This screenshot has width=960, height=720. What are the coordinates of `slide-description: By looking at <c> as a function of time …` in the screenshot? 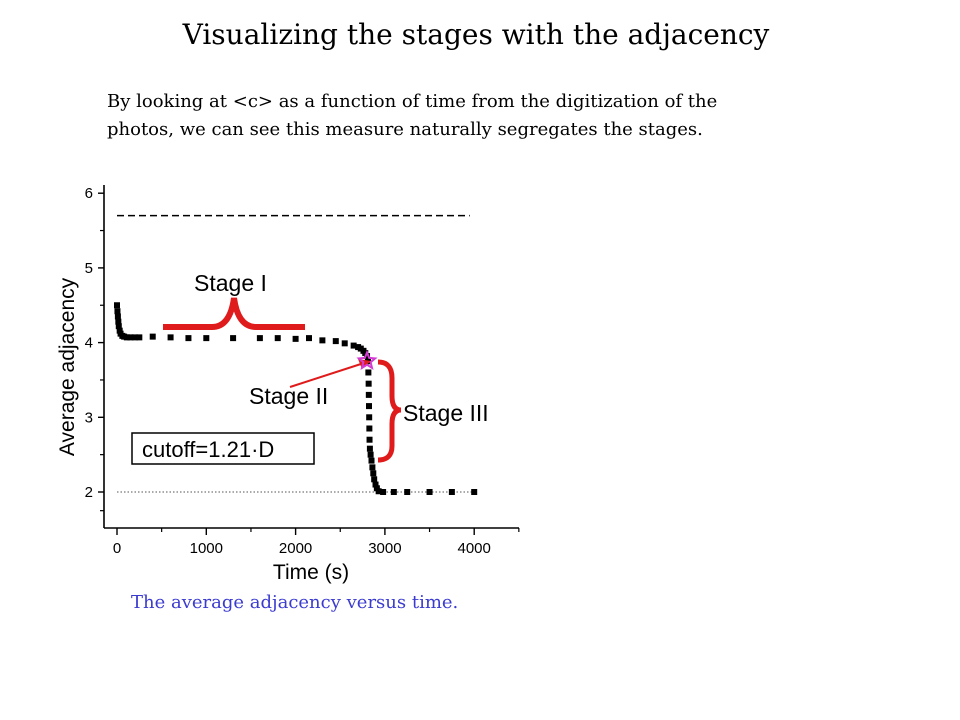 It's located at (487, 116).